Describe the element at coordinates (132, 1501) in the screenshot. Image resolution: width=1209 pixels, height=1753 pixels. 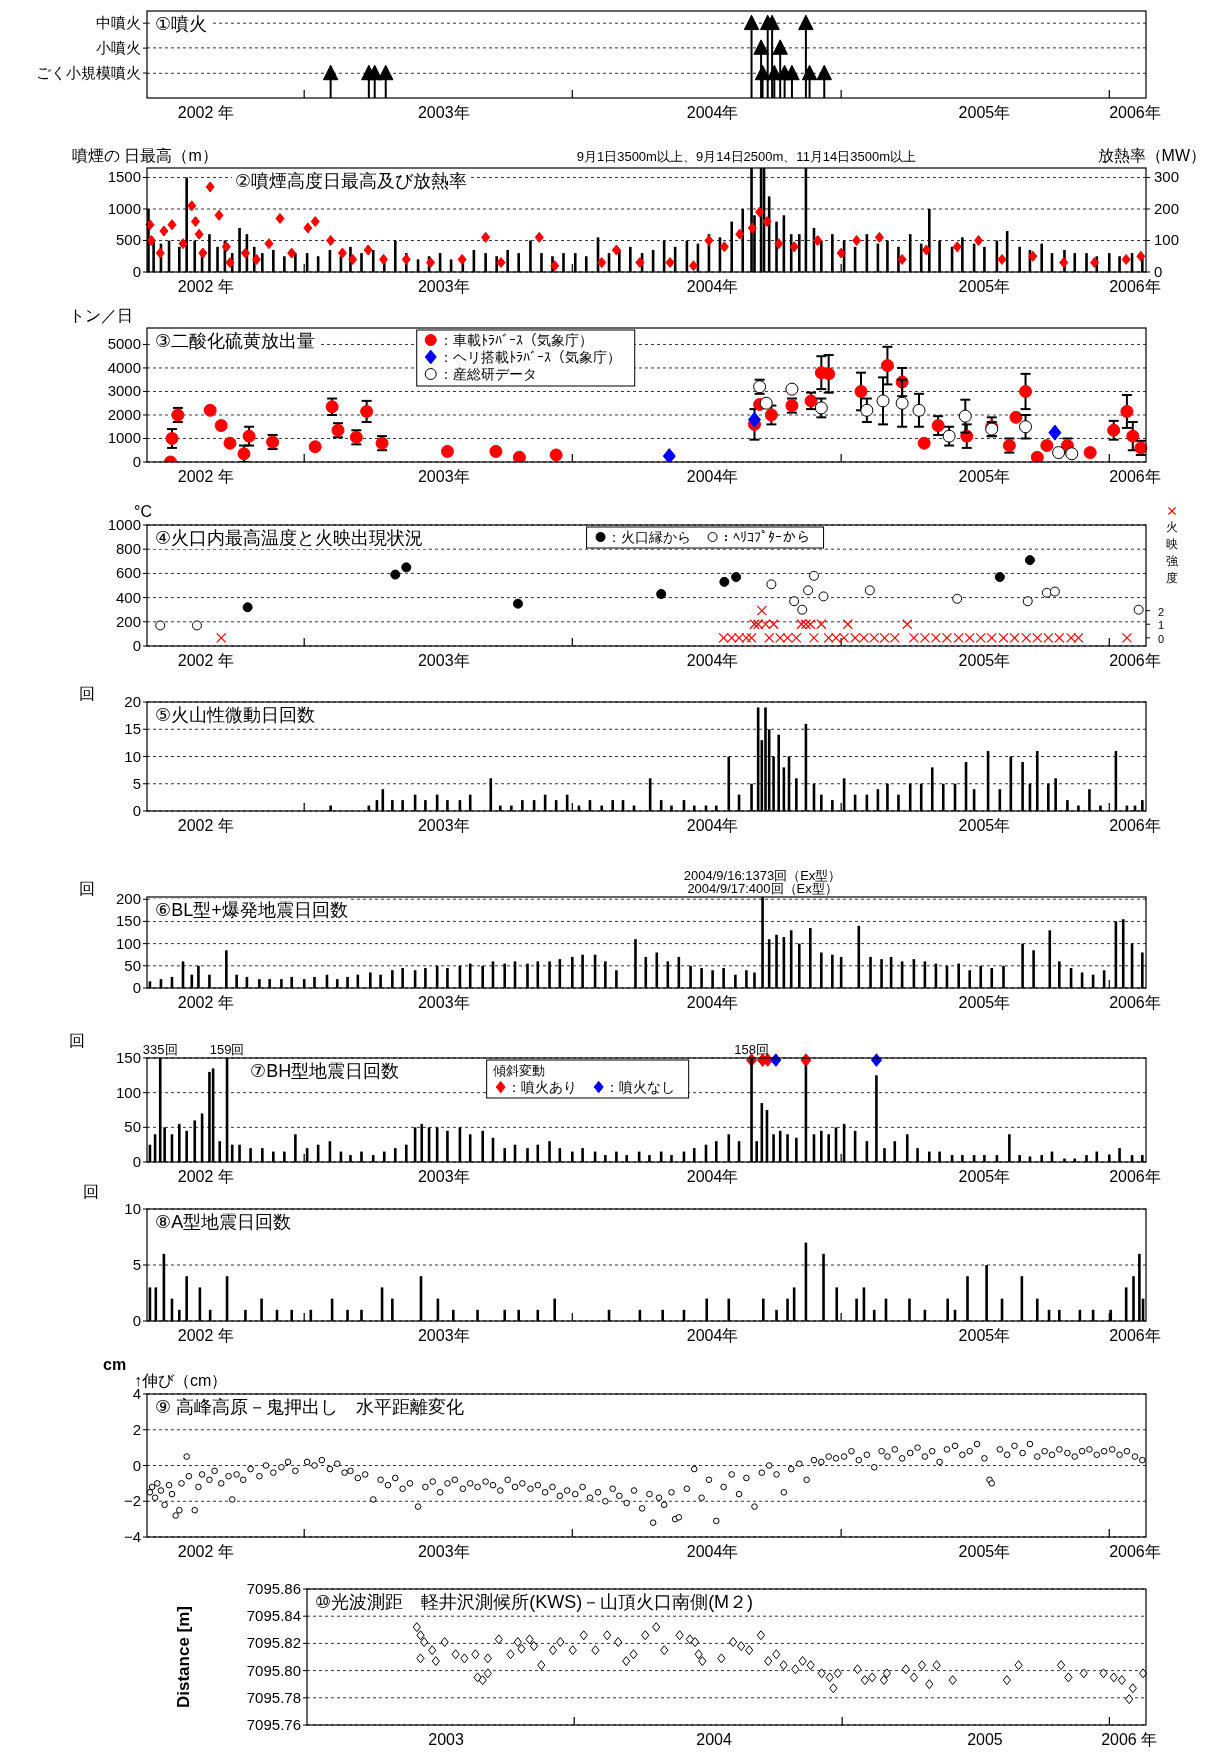
I see `y-tick-label: −2` at that location.